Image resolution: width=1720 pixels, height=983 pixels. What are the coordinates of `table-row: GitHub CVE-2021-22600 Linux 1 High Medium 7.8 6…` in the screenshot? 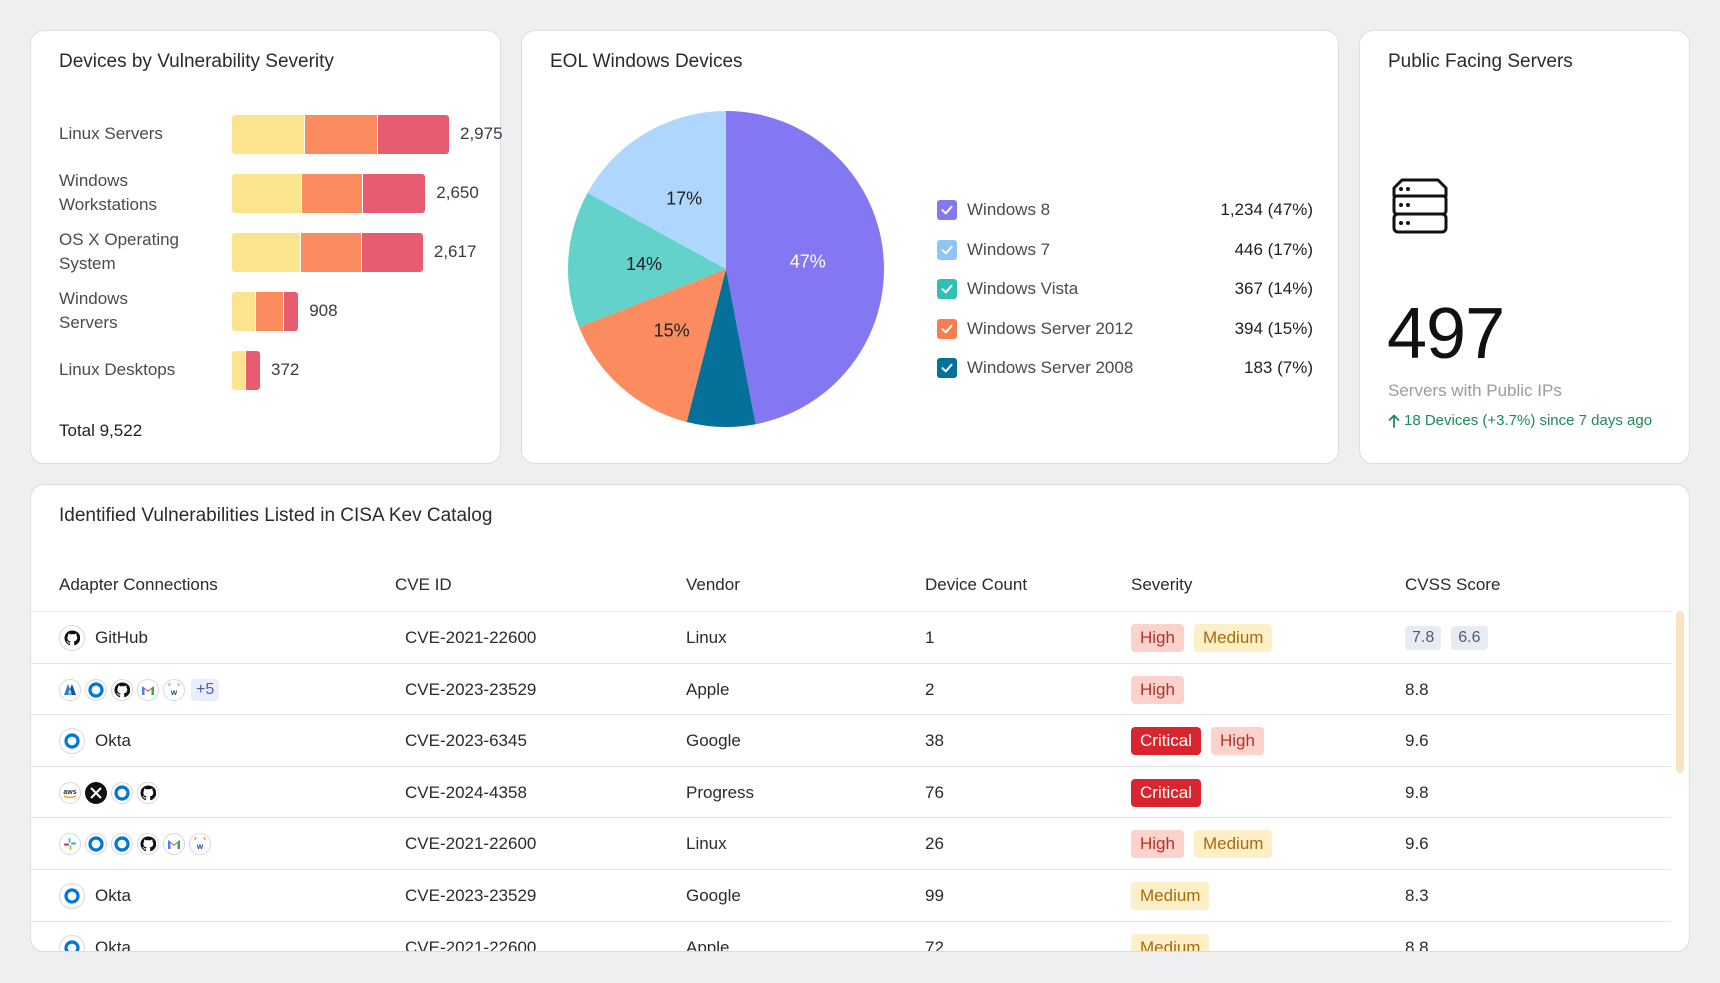 It's located at (851, 637).